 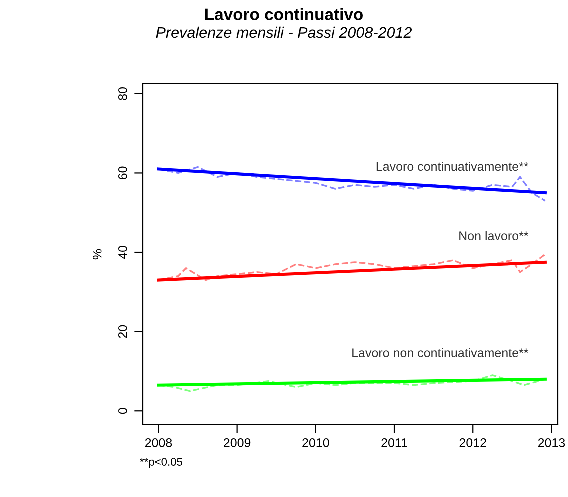 I want to click on series-label: Lavoro continuativamente**, so click(x=452, y=167).